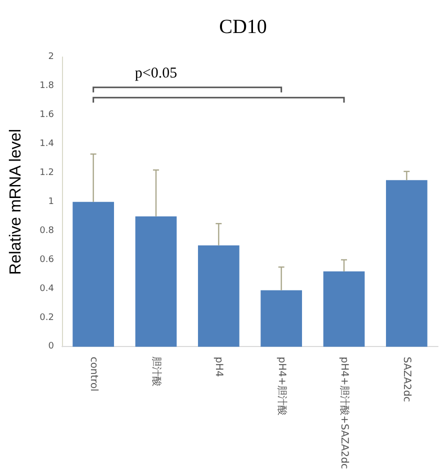  Describe the element at coordinates (51, 201) in the screenshot. I see `y-tick-label: 1` at that location.